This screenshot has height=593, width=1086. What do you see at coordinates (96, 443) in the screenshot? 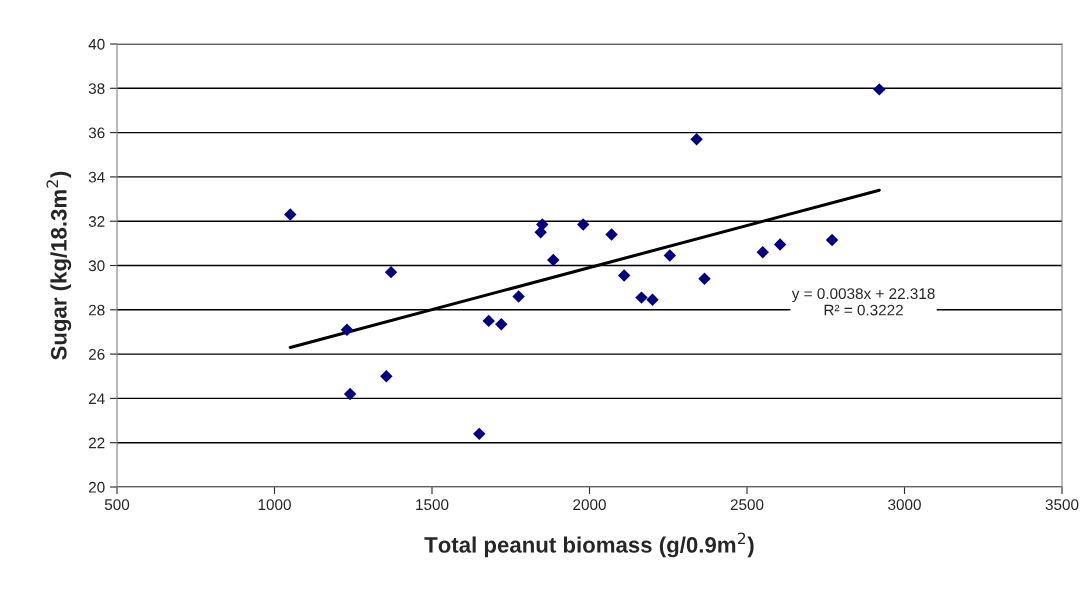
I see `y-tick-label: 22` at bounding box center [96, 443].